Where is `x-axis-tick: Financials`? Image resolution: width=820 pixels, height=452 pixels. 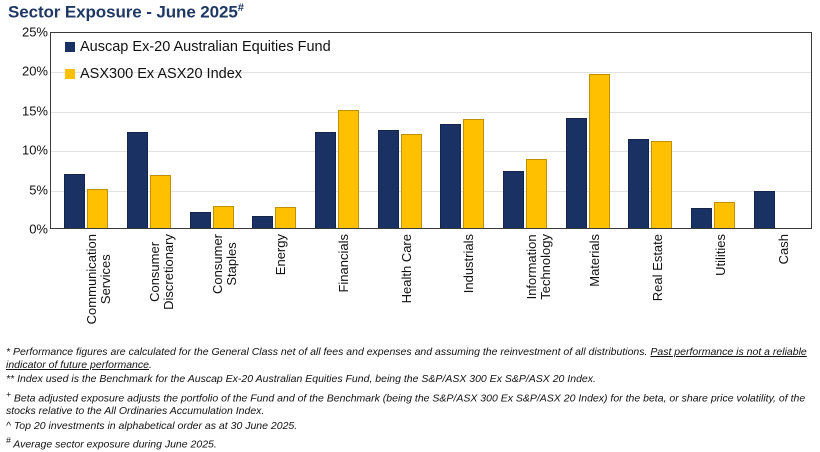 x-axis-tick: Financials is located at coordinates (336, 286).